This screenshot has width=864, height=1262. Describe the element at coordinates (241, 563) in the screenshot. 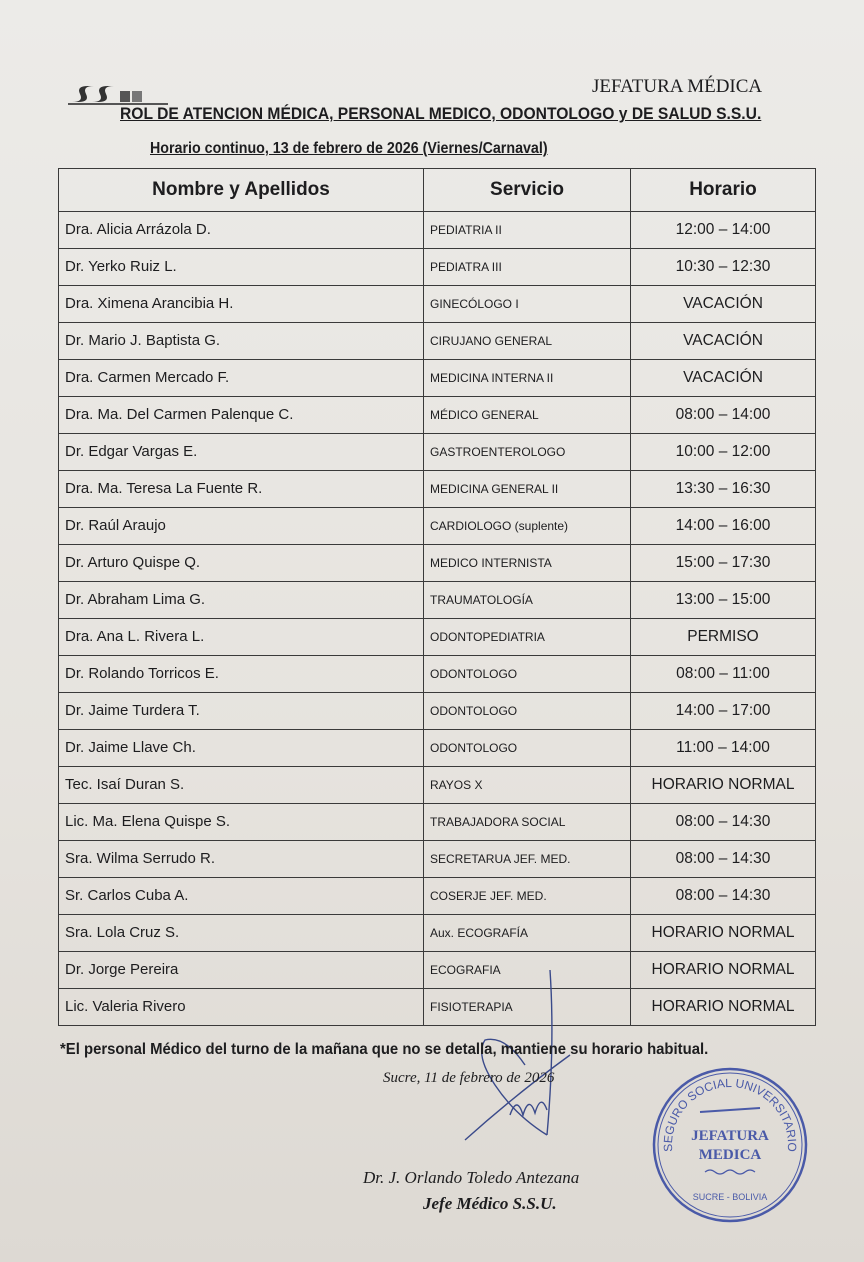

I see `staff-name-cell: Dr. Arturo Quispe Q.` at that location.